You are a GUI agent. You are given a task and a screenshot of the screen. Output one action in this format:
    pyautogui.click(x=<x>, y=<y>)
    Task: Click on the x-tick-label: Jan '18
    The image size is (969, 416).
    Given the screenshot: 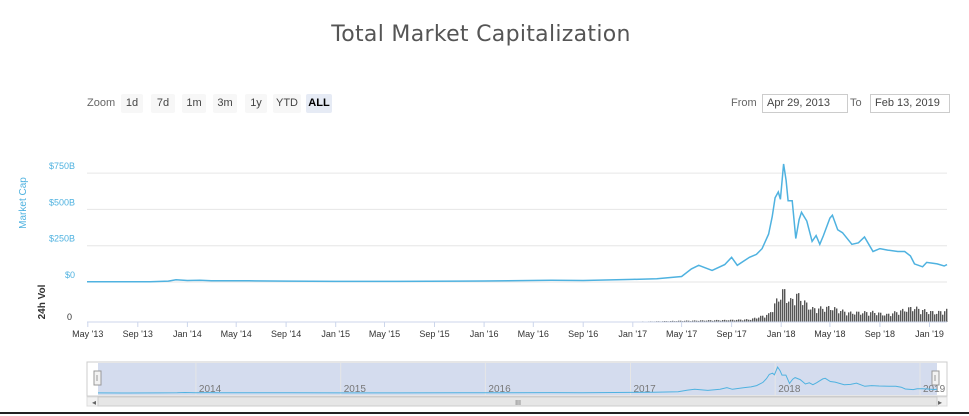 What is the action you would take?
    pyautogui.click(x=781, y=334)
    